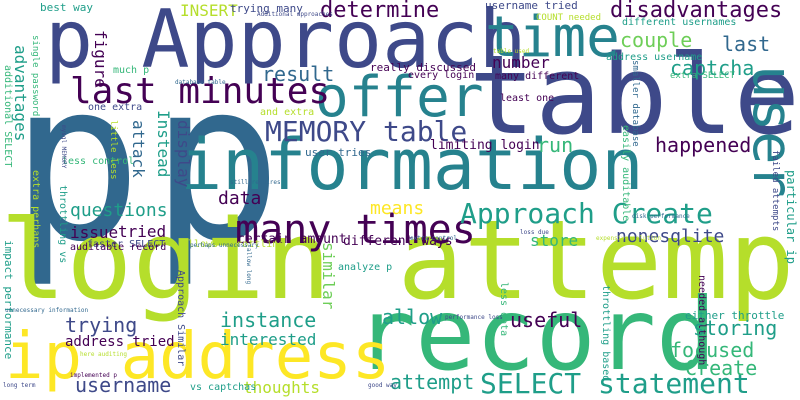 This screenshot has height=400, width=800. Describe the element at coordinates (511, 51) in the screenshot. I see `word: table used` at that location.